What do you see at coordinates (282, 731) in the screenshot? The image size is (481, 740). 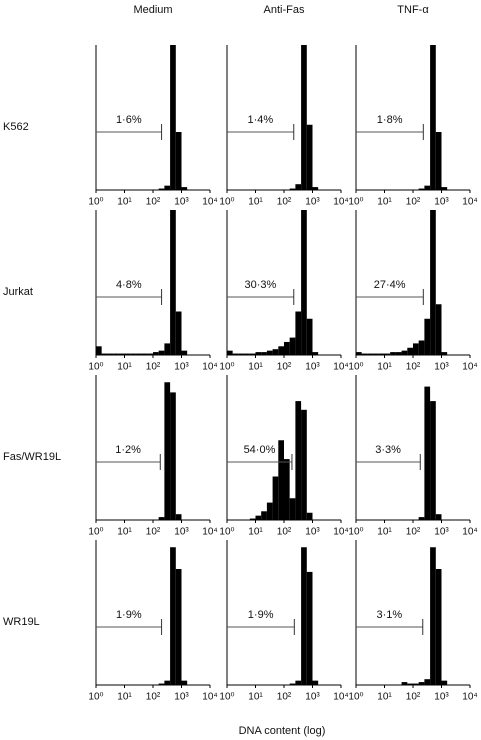 I see `x-axis-label: DNA content (log)` at bounding box center [282, 731].